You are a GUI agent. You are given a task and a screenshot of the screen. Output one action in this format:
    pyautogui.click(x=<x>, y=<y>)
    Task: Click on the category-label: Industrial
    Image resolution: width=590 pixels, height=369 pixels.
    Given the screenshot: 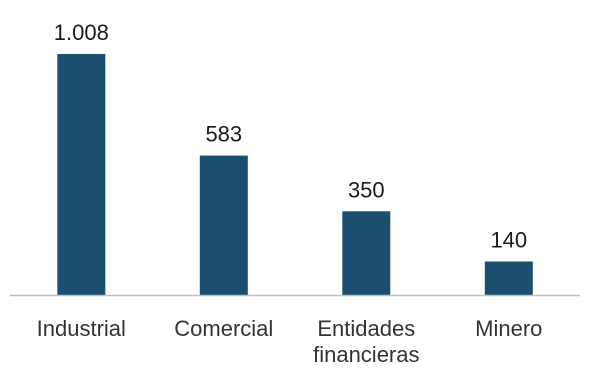 What is the action you would take?
    pyautogui.click(x=81, y=328)
    